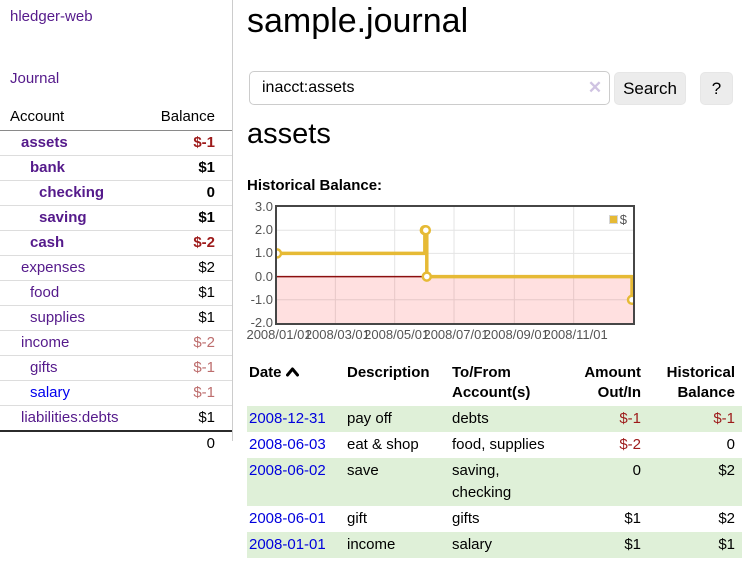  I want to click on search-form: ✕ Search ?, so click(494, 88).